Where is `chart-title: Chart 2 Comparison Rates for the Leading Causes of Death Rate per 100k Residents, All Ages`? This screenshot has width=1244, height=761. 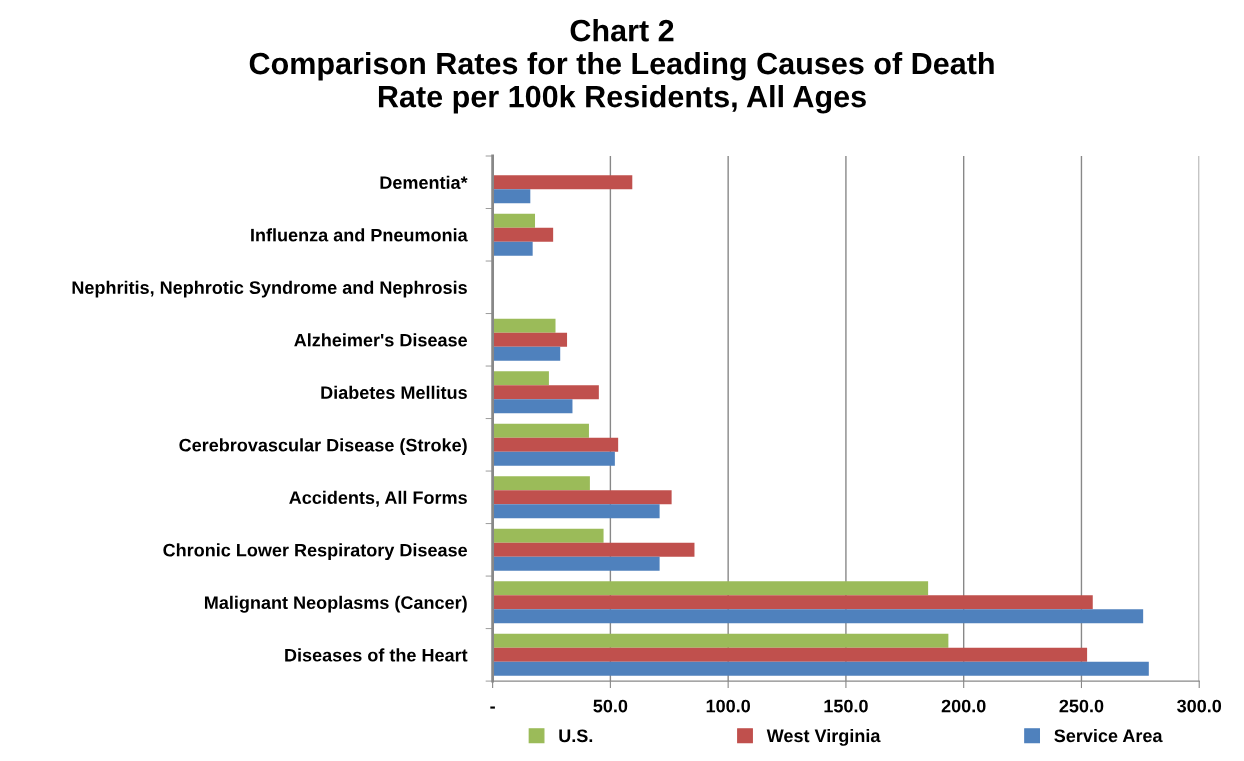
chart-title: Chart 2 Comparison Rates for the Leading Causes of Death Rate per 100k Residents, All Ages is located at coordinates (621, 66).